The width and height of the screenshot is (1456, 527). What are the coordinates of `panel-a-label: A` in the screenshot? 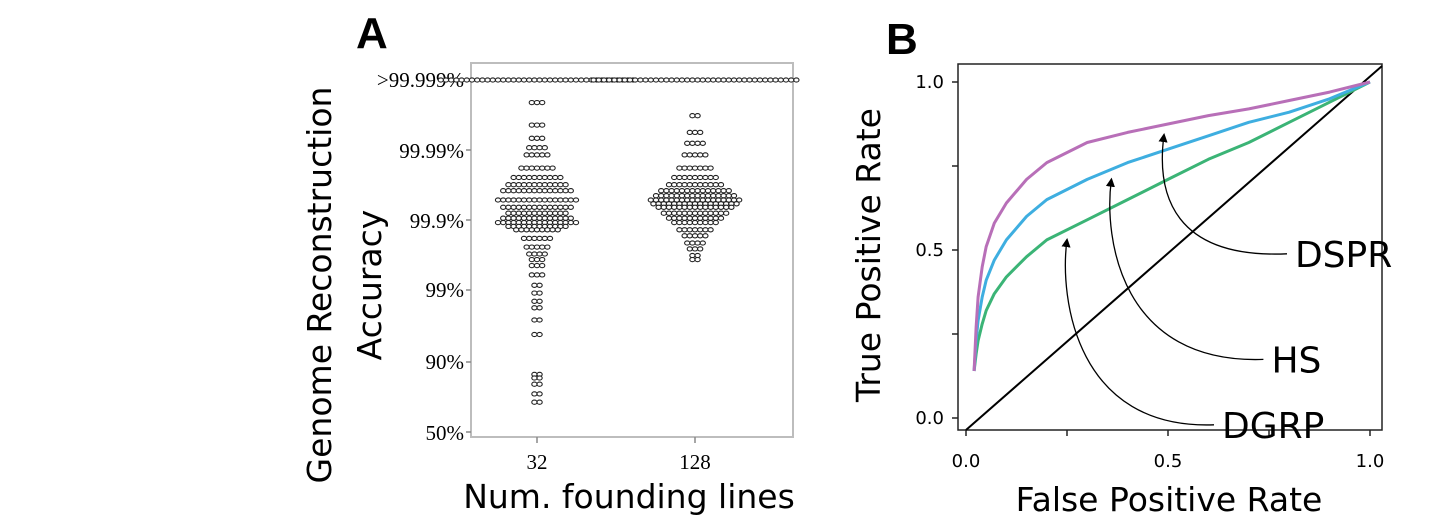 It's located at (372, 33).